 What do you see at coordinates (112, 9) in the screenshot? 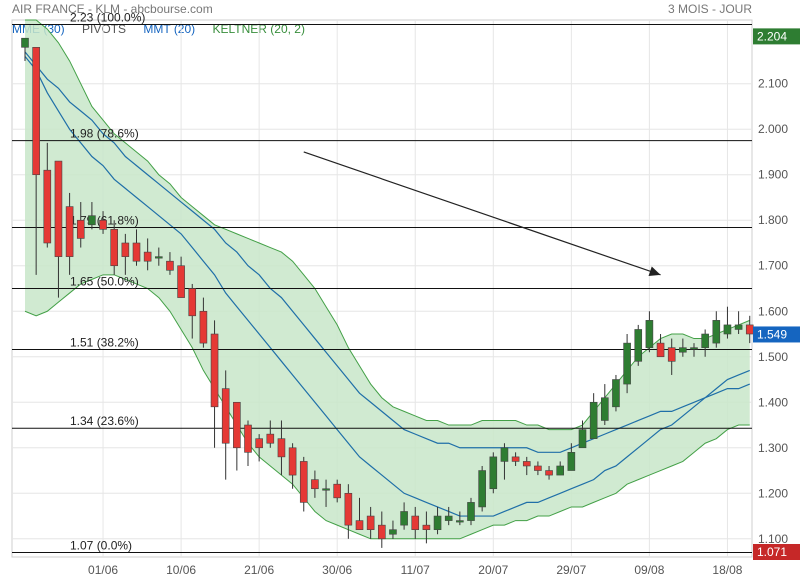
I see `chart-title: AIR FRANCE - KLM - abcbourse.com` at bounding box center [112, 9].